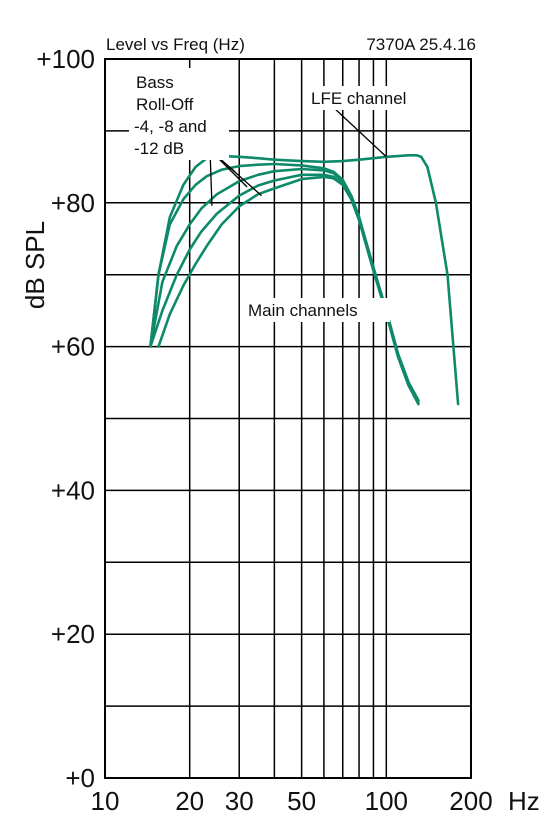 Image resolution: width=560 pixels, height=836 pixels. I want to click on x-tick-label: 30, so click(239, 801).